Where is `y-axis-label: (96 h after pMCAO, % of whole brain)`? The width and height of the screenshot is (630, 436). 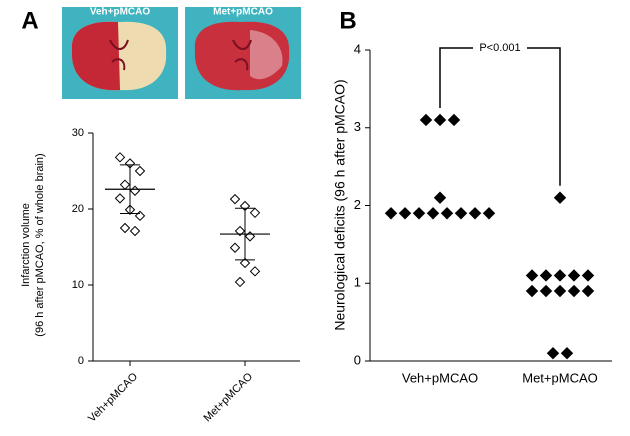
y-axis-label: (96 h after pMCAO, % of whole brain) is located at coordinates (40, 244).